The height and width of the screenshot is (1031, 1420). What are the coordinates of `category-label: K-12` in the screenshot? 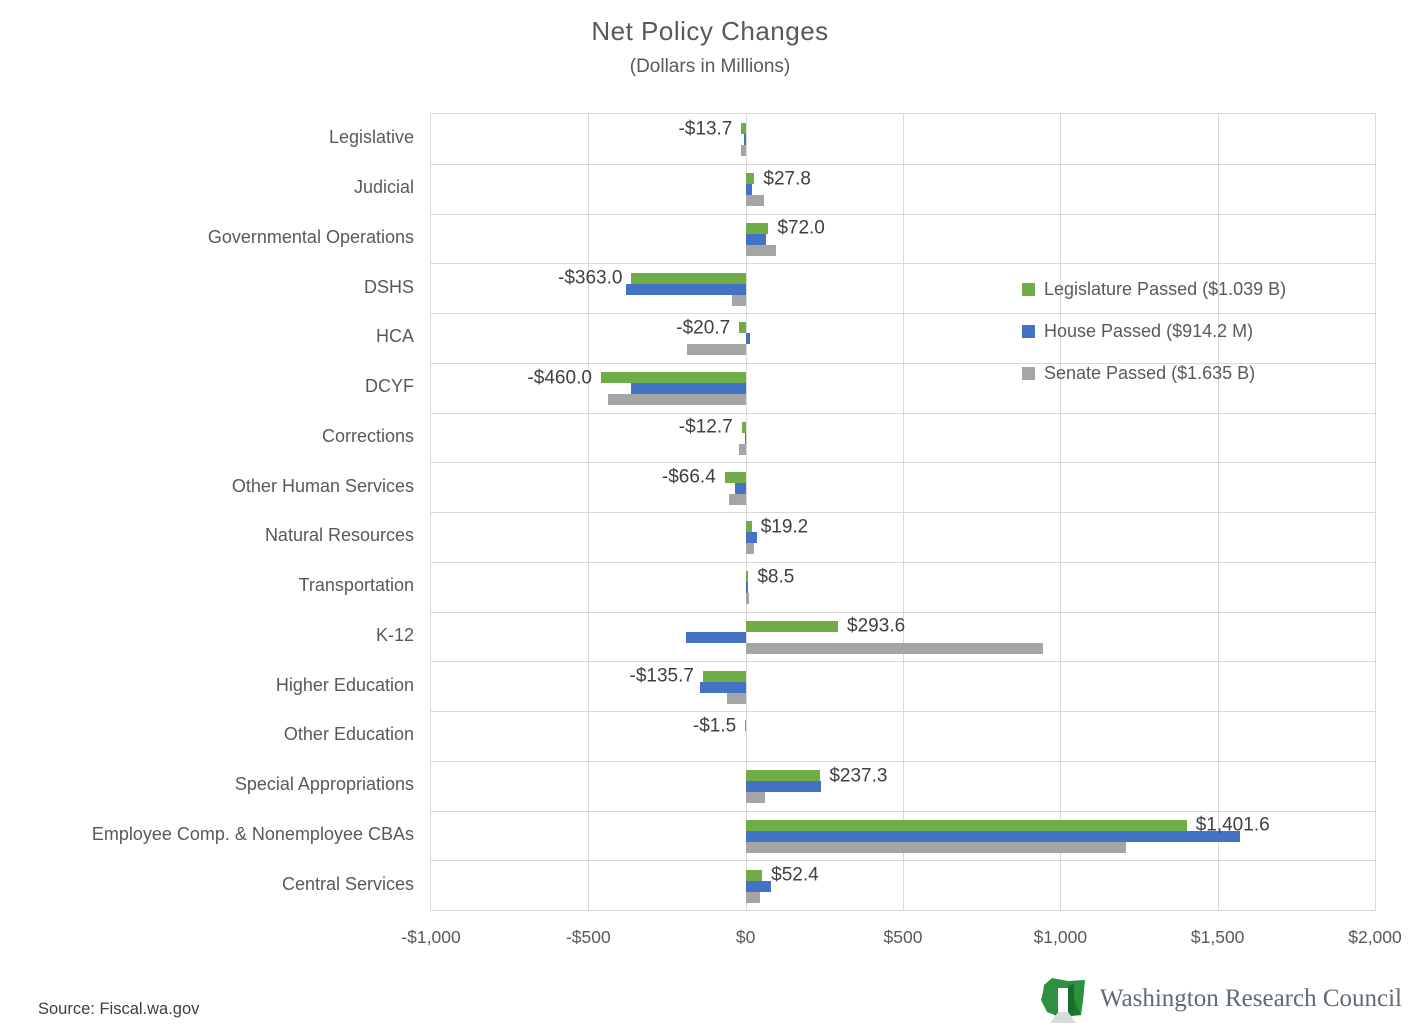 It's located at (394, 634).